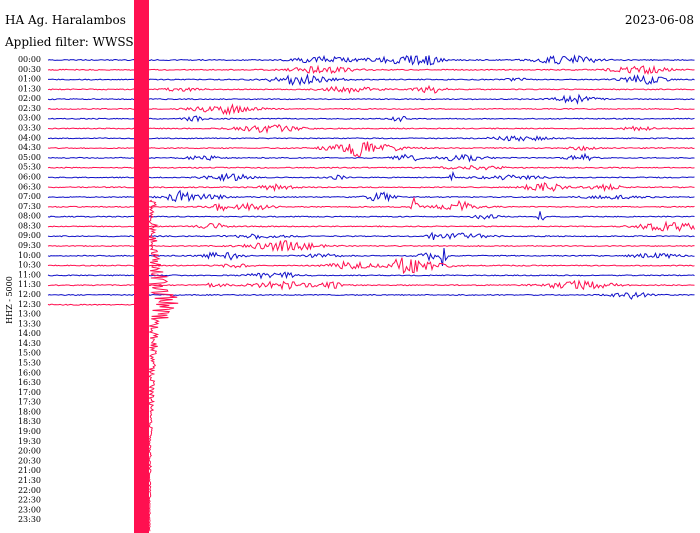  What do you see at coordinates (659, 20) in the screenshot?
I see `date: 2023-06-08` at bounding box center [659, 20].